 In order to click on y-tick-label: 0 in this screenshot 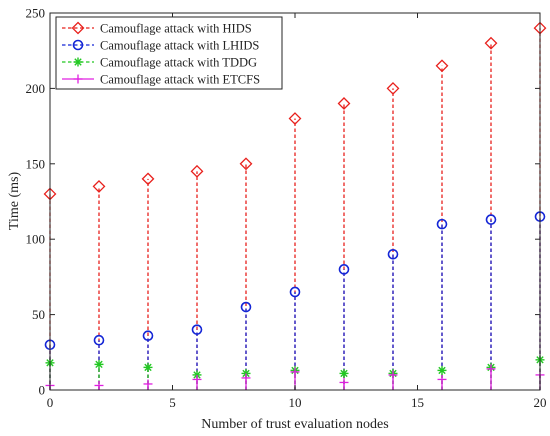, I will do `click(42, 390)`.